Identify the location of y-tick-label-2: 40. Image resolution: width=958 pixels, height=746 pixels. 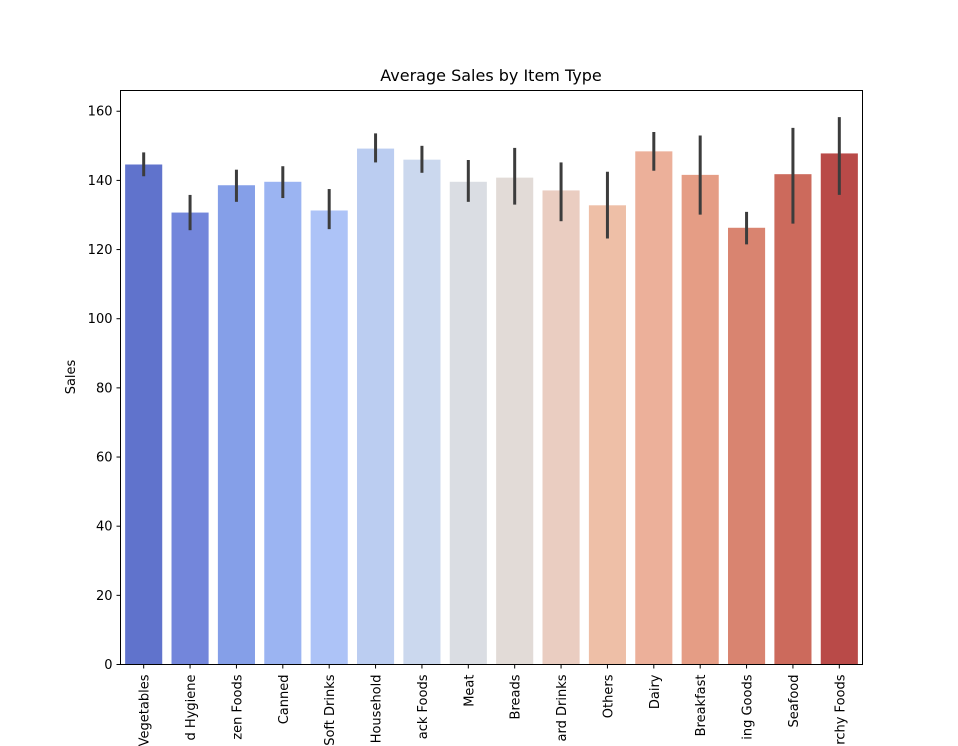
(104, 527).